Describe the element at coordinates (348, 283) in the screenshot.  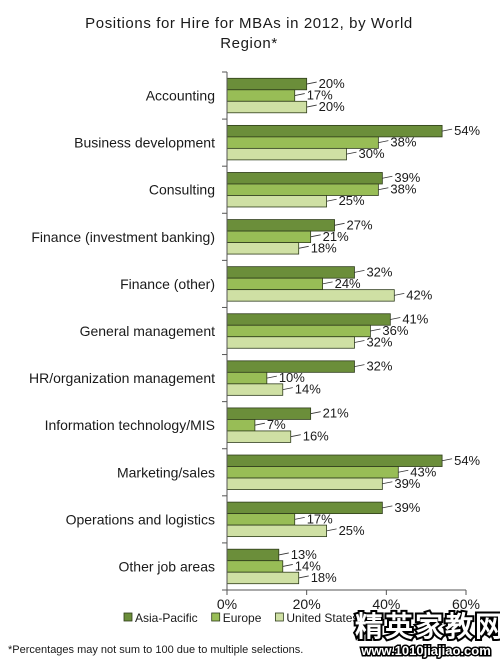
I see `data-label: 24%` at that location.